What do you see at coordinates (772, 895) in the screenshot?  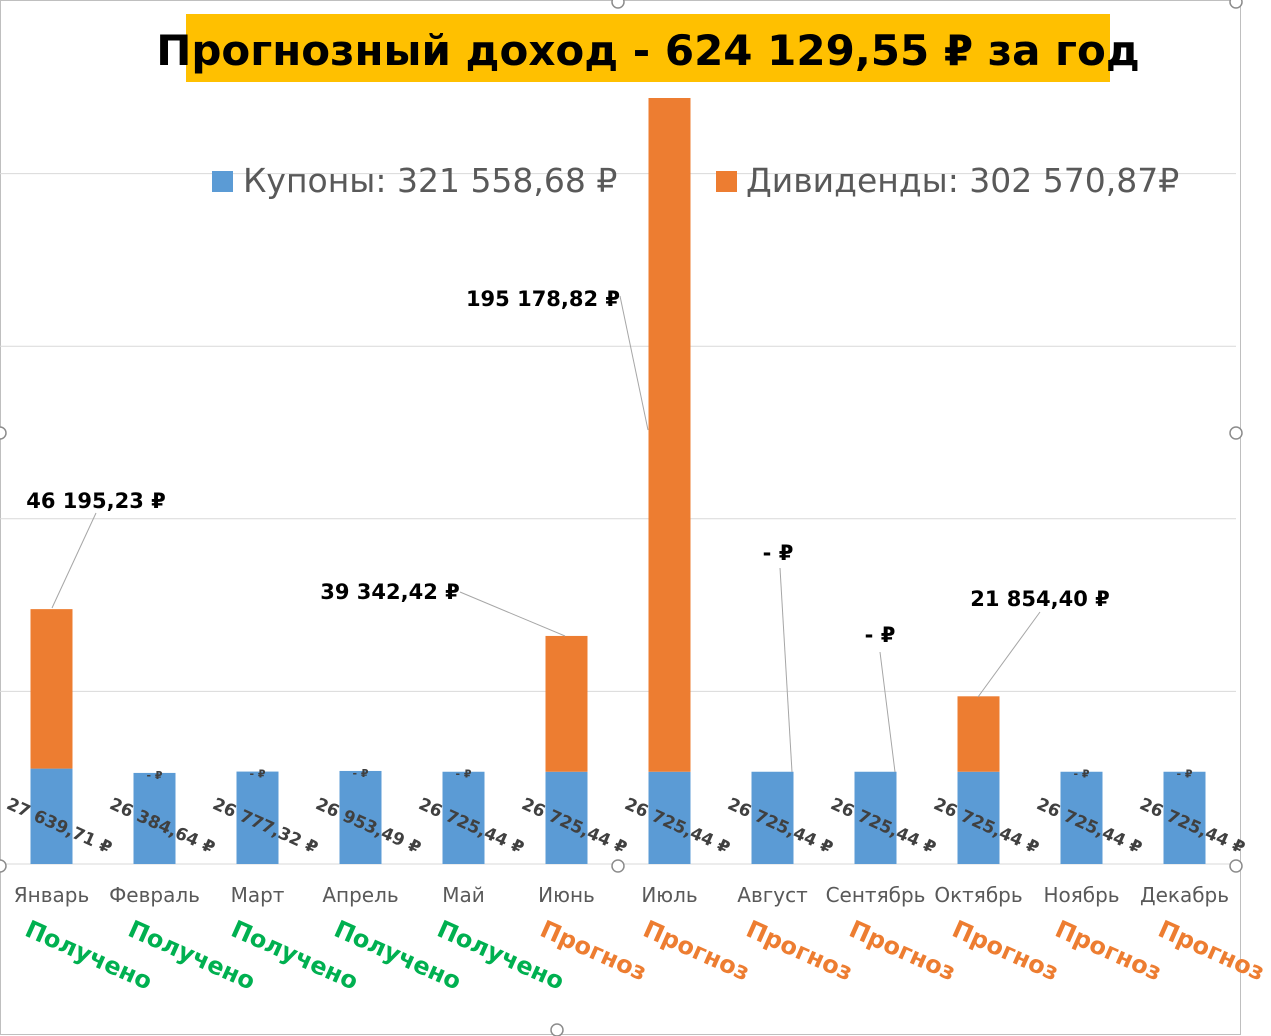 I see `x-tick-label: Август` at bounding box center [772, 895].